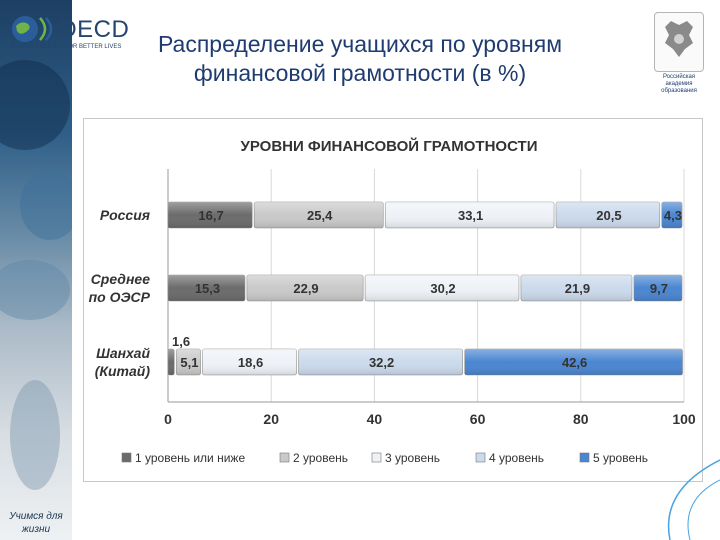  What do you see at coordinates (430, 419) in the screenshot?
I see `x-axis-ticks: 0 20 40 60 80 100` at bounding box center [430, 419].